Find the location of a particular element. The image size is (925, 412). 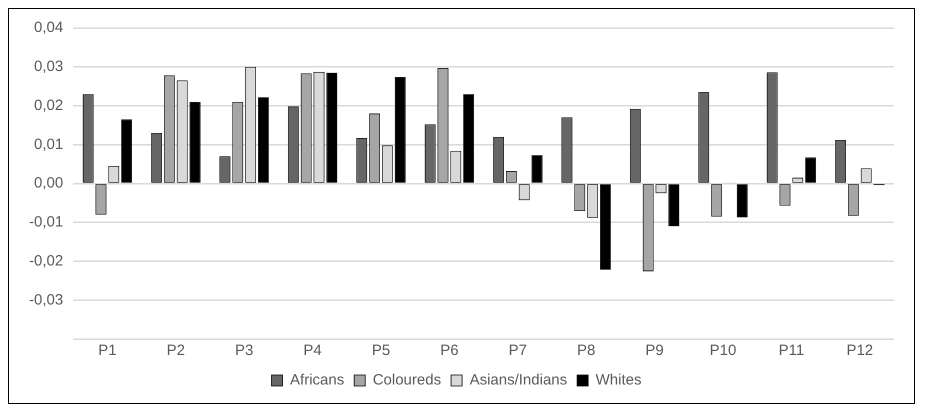

legend-label: Coloureds is located at coordinates (407, 380).